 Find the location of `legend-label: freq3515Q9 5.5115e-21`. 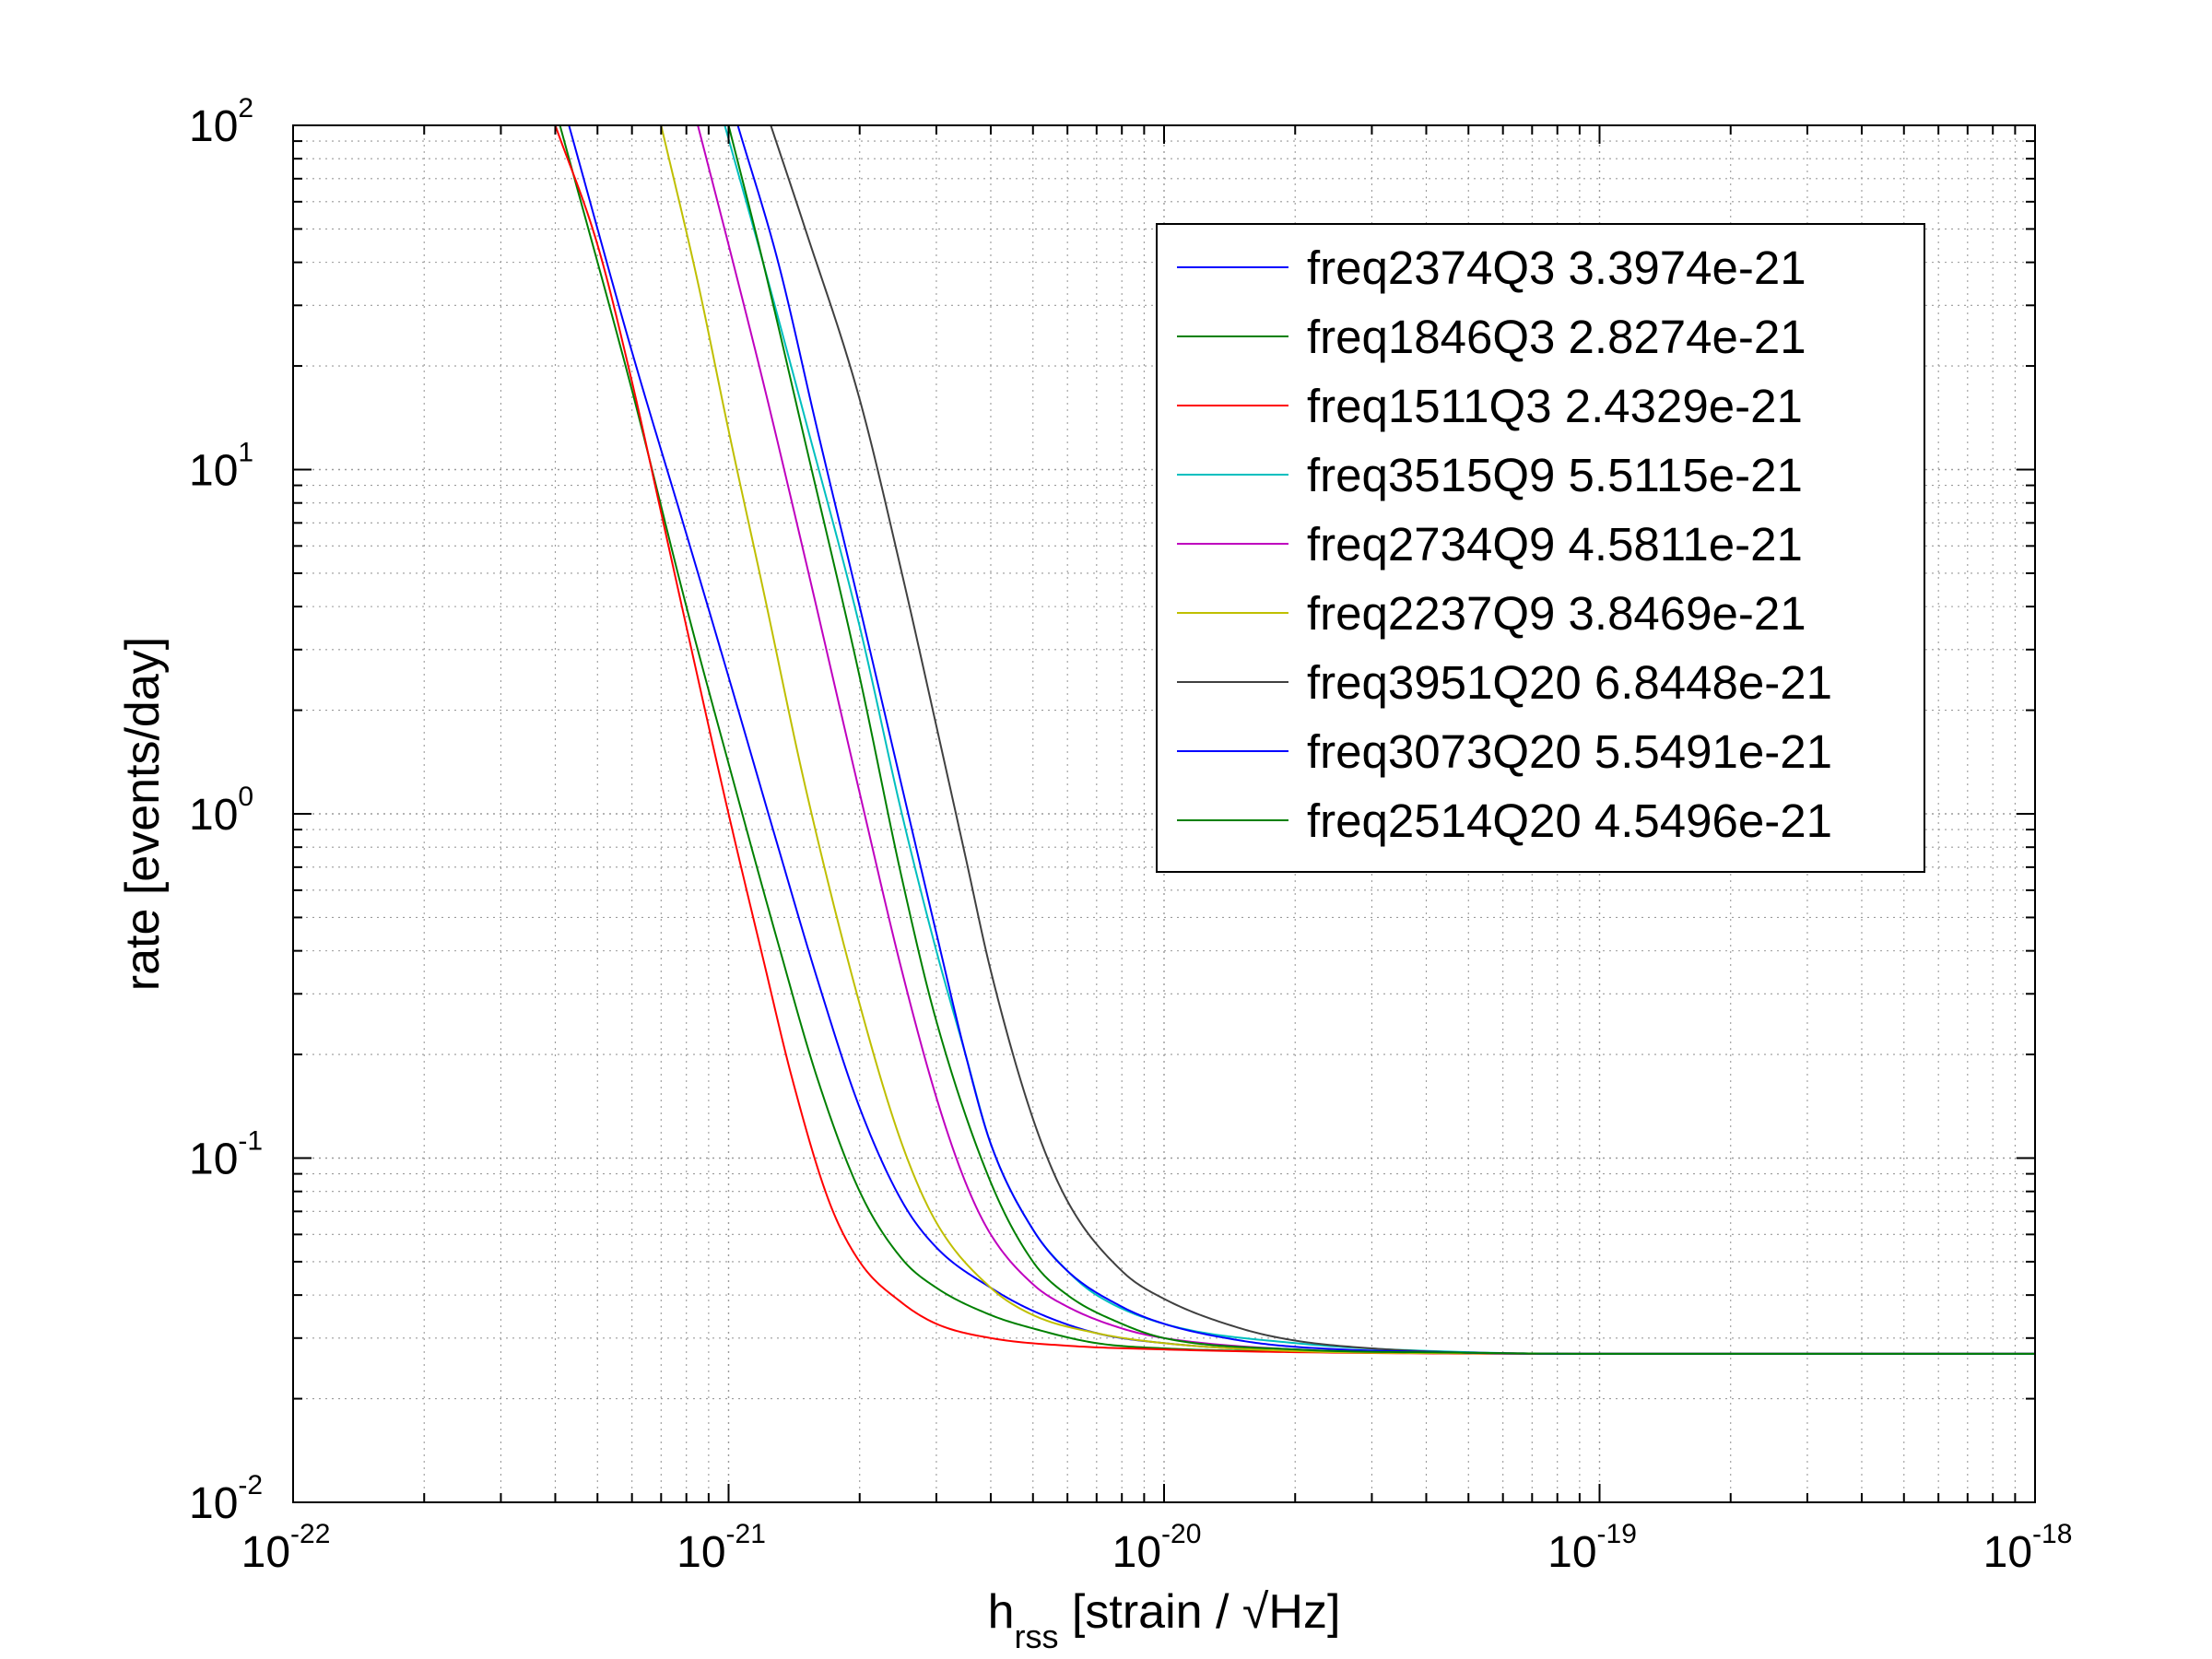

legend-label: freq3515Q9 5.5115e-21 is located at coordinates (1555, 475).